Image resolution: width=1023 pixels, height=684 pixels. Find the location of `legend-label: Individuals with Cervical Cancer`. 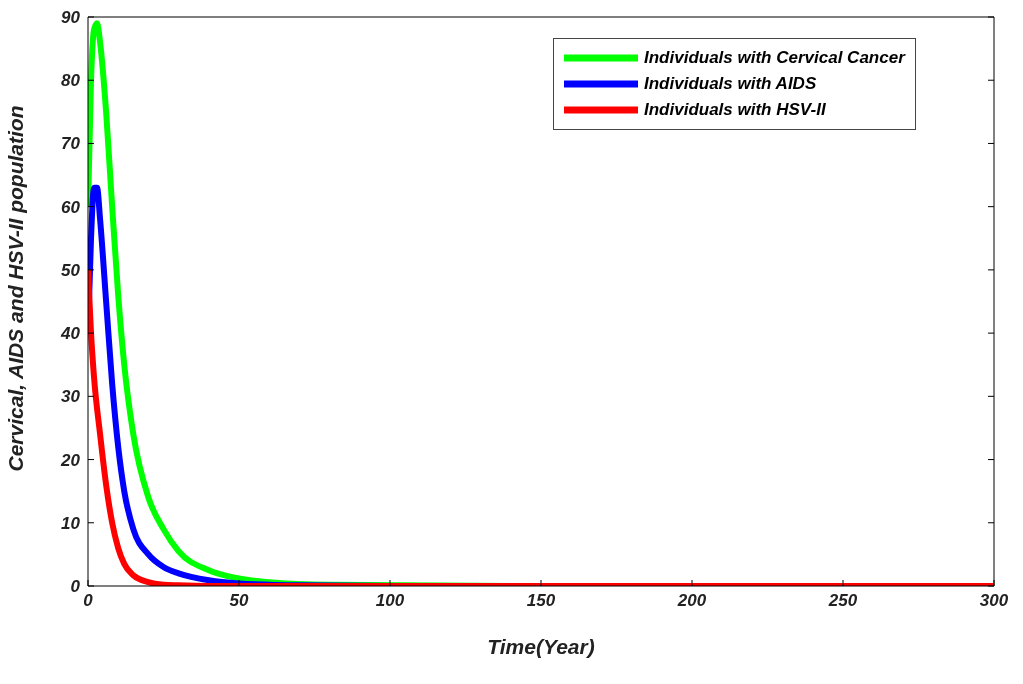

legend-label: Individuals with Cervical Cancer is located at coordinates (774, 58).